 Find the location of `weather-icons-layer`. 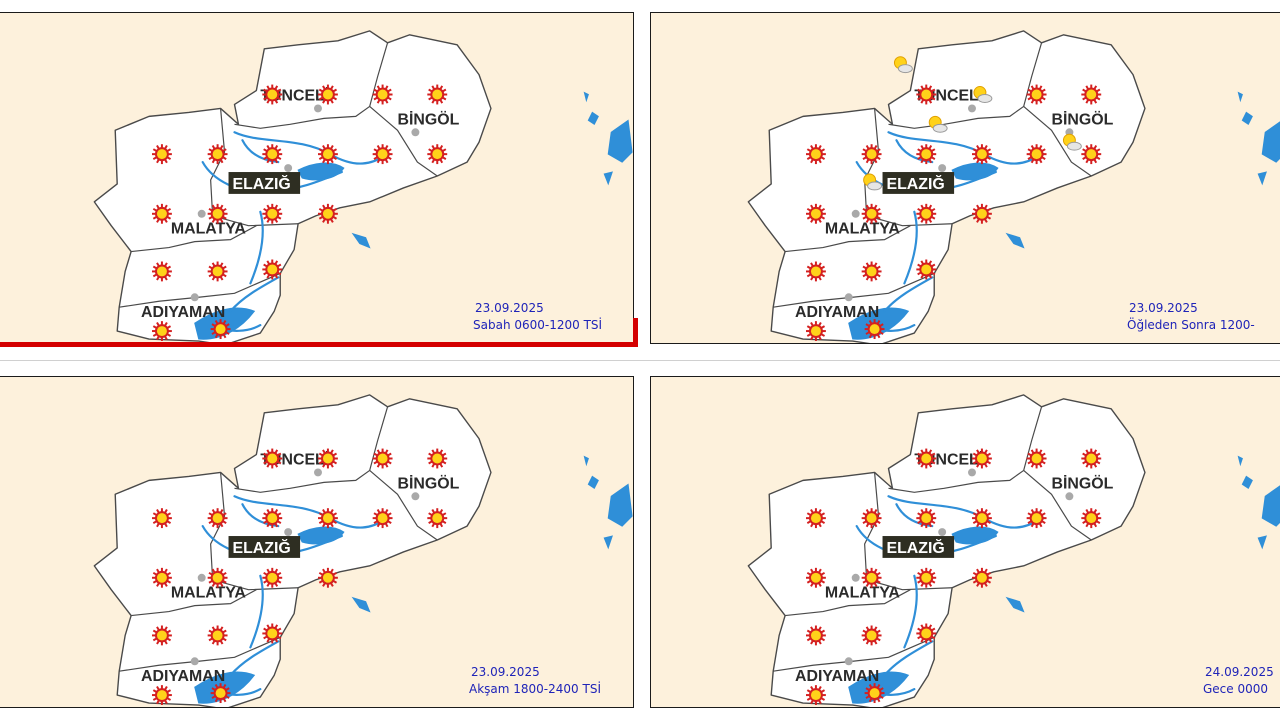

weather-icons-layer is located at coordinates (299, 213).